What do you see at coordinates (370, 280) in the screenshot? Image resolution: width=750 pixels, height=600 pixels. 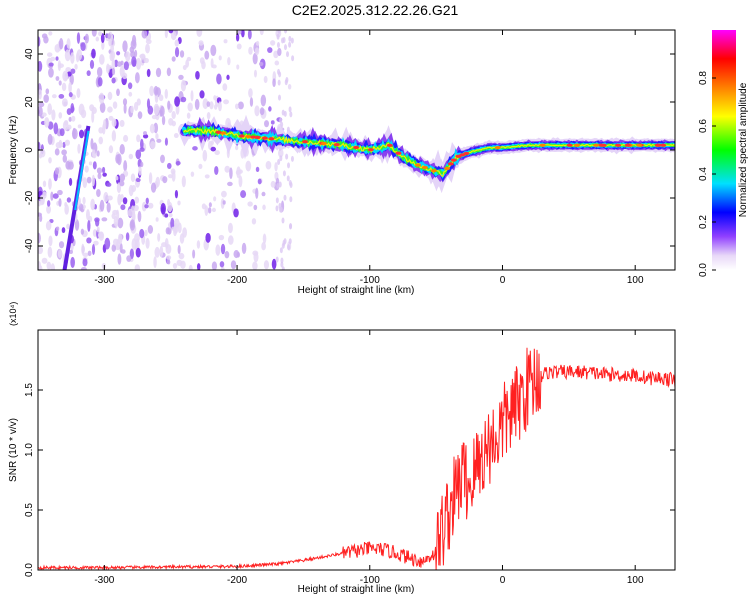 I see `top-xtick-label: -100` at bounding box center [370, 280].